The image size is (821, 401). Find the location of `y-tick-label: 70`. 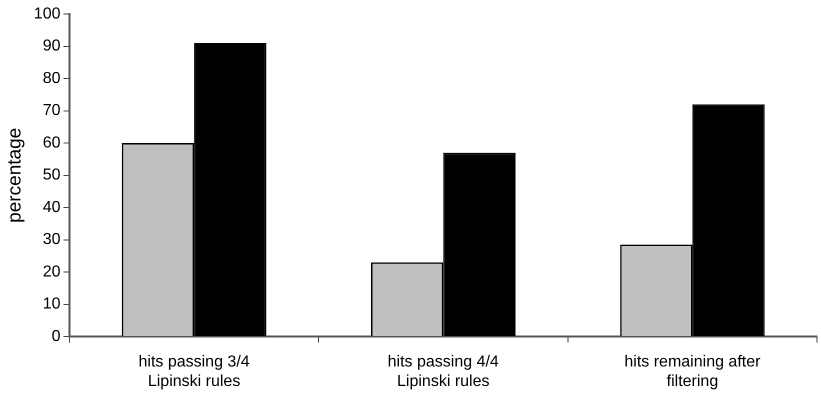

y-tick-label: 70 is located at coordinates (51, 111).